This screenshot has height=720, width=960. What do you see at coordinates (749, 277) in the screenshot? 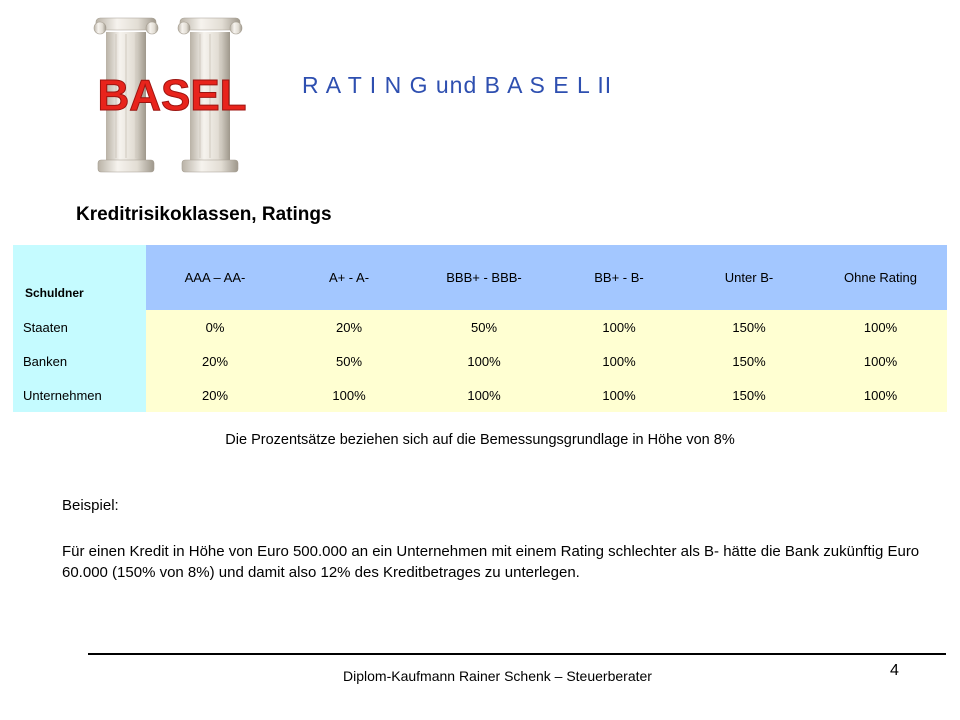
I see `column-header: Unter B-` at bounding box center [749, 277].